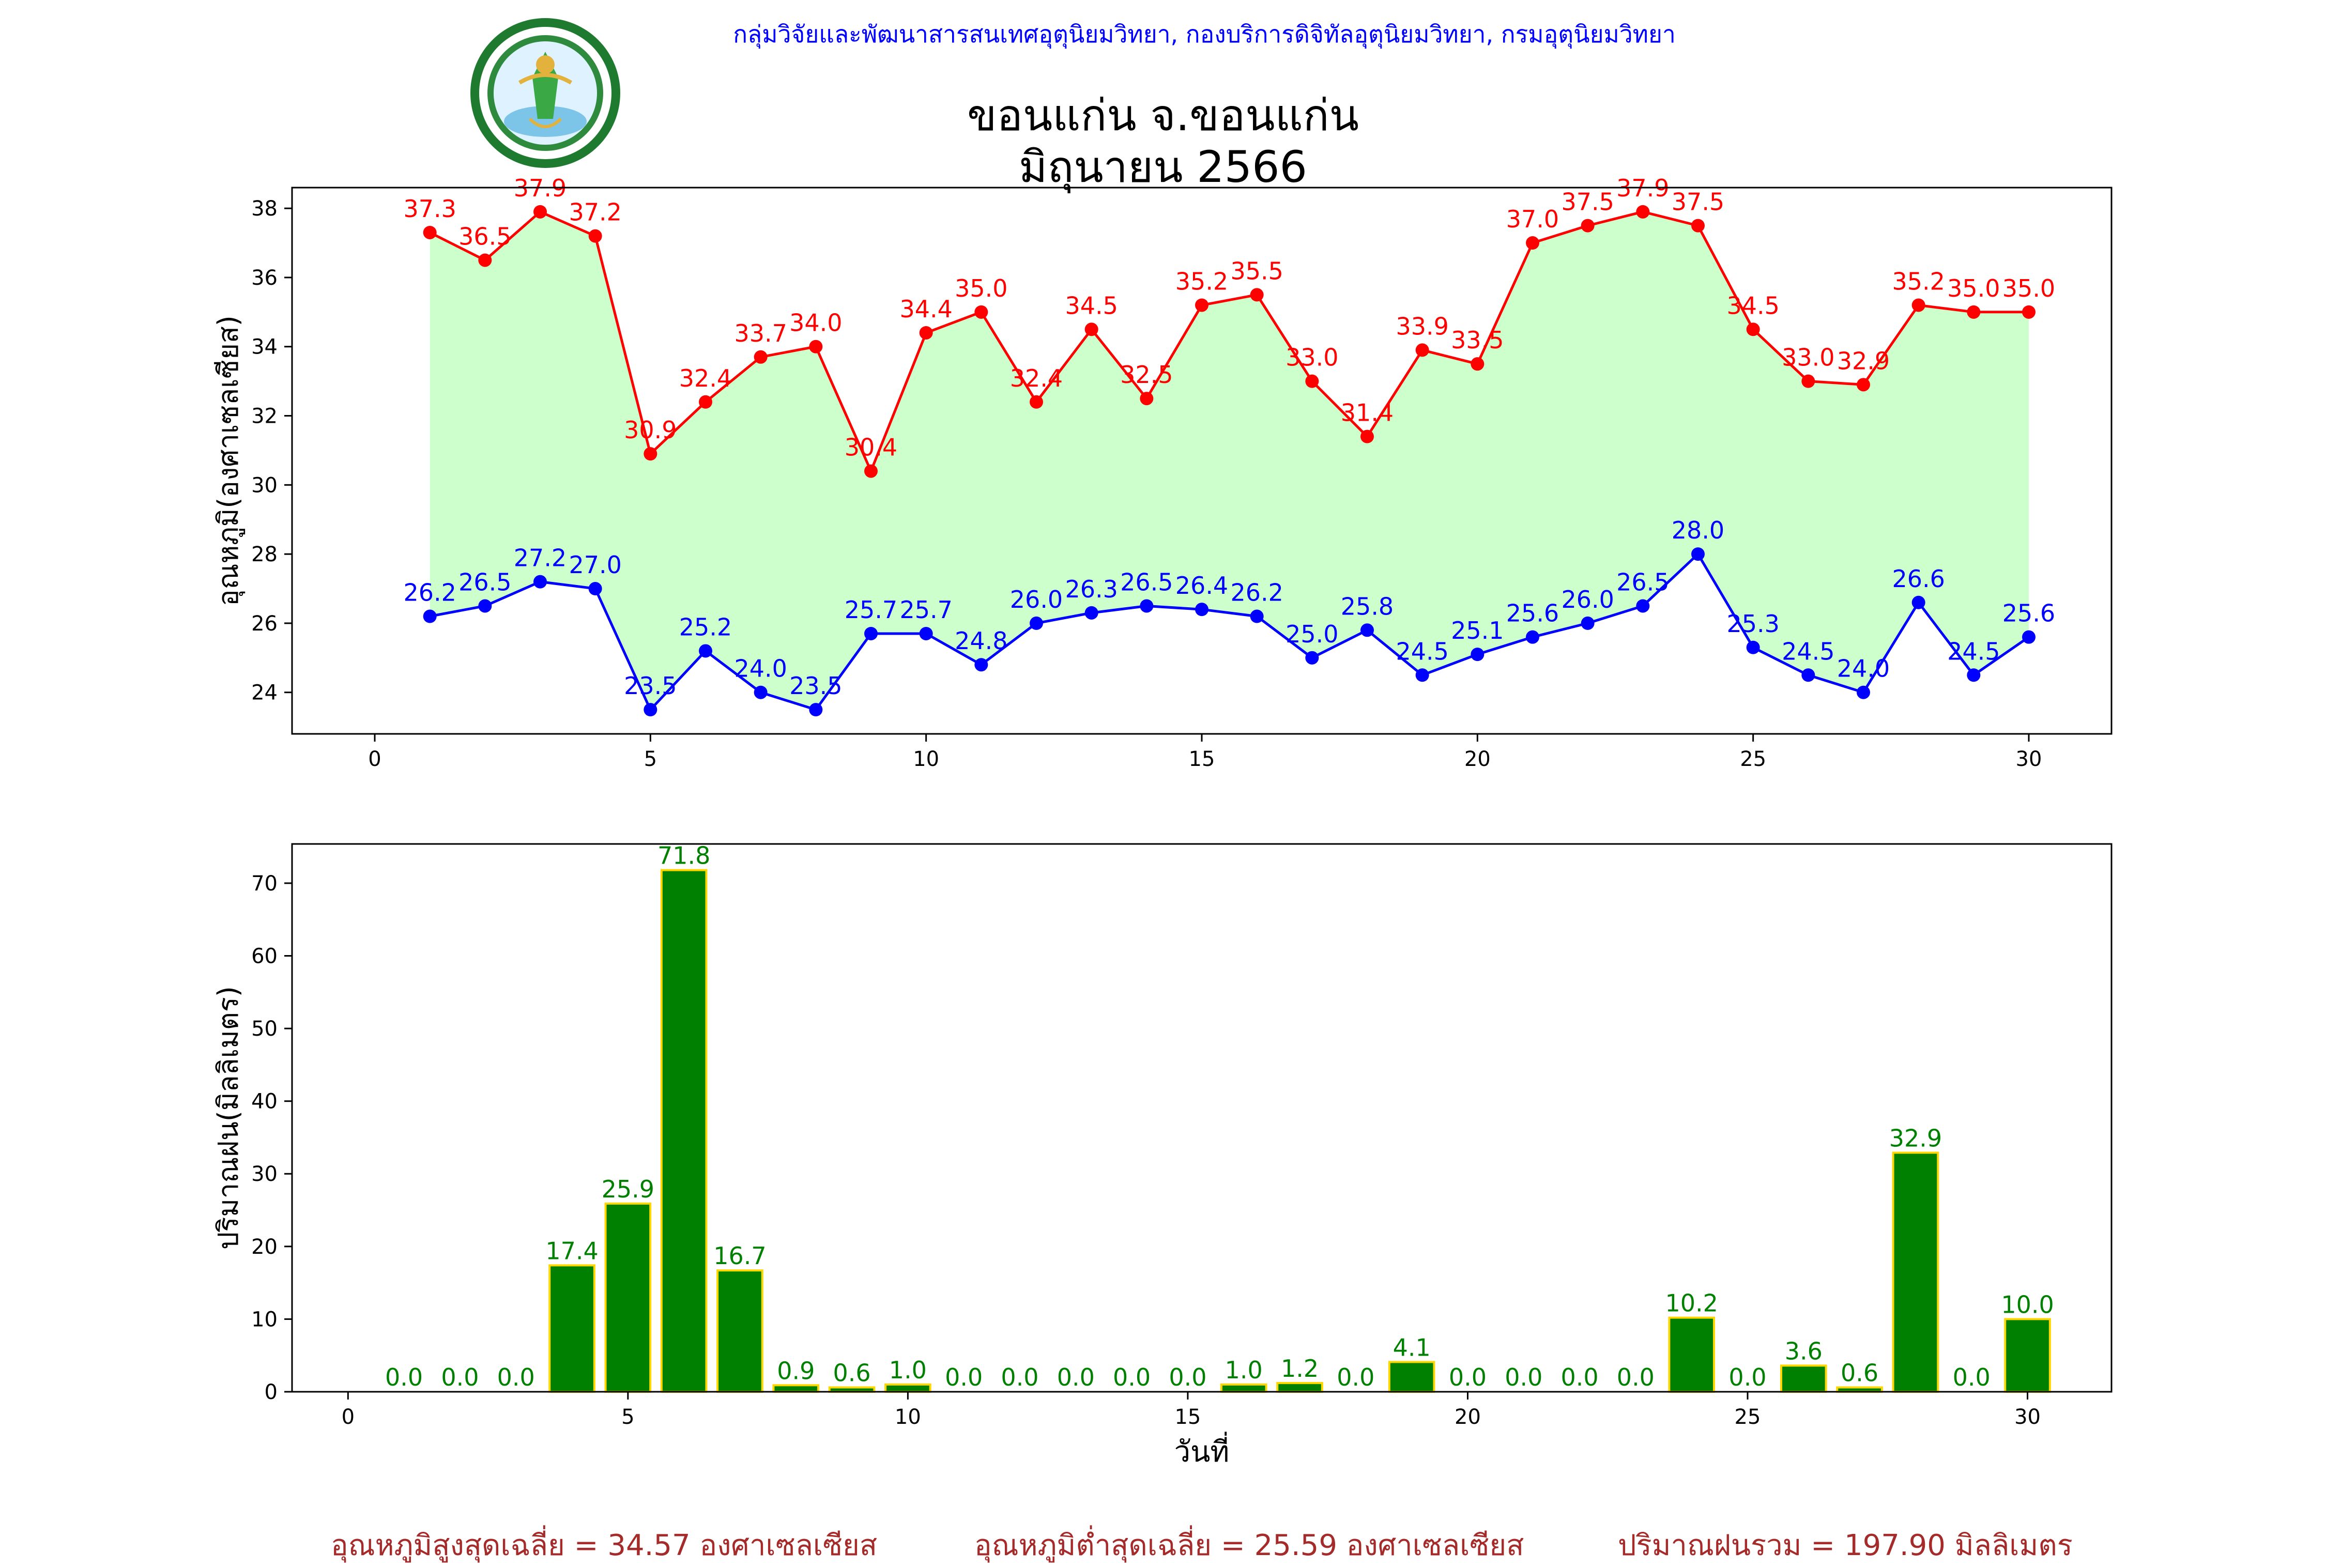 Image resolution: width=2326 pixels, height=1568 pixels. What do you see at coordinates (1752, 305) in the screenshot?
I see `max-temp-label: 34.5` at bounding box center [1752, 305].